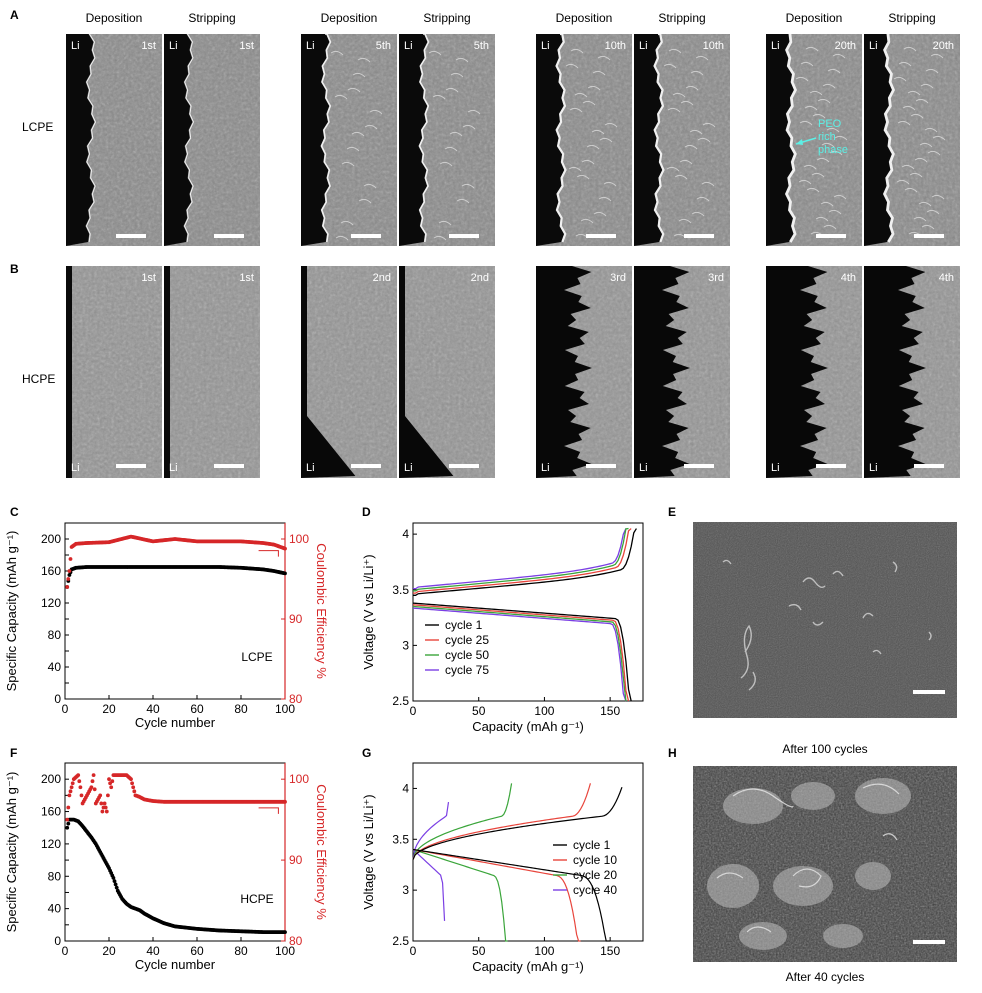  Describe the element at coordinates (51, 603) in the screenshot. I see `y-tick-label: 120` at that location.